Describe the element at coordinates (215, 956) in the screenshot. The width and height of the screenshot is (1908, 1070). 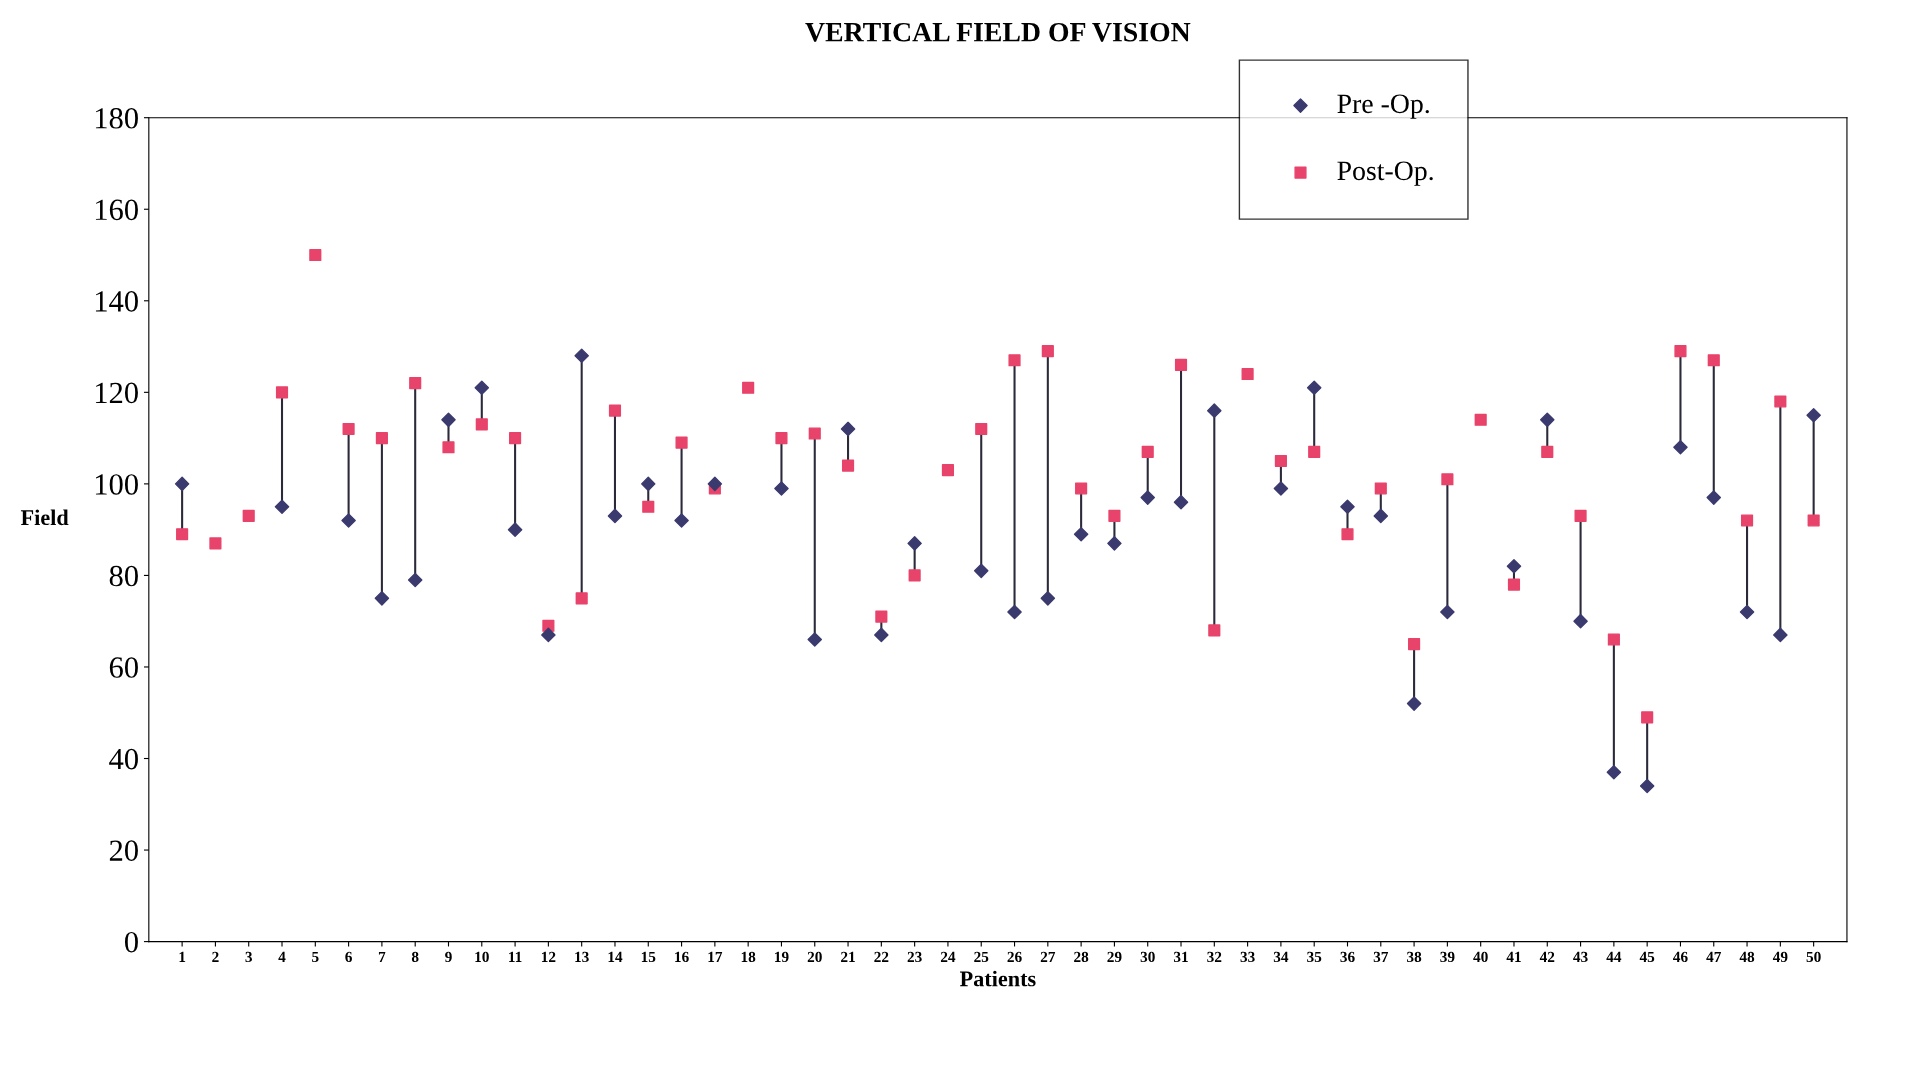
I see `x-tick-label: 2` at that location.